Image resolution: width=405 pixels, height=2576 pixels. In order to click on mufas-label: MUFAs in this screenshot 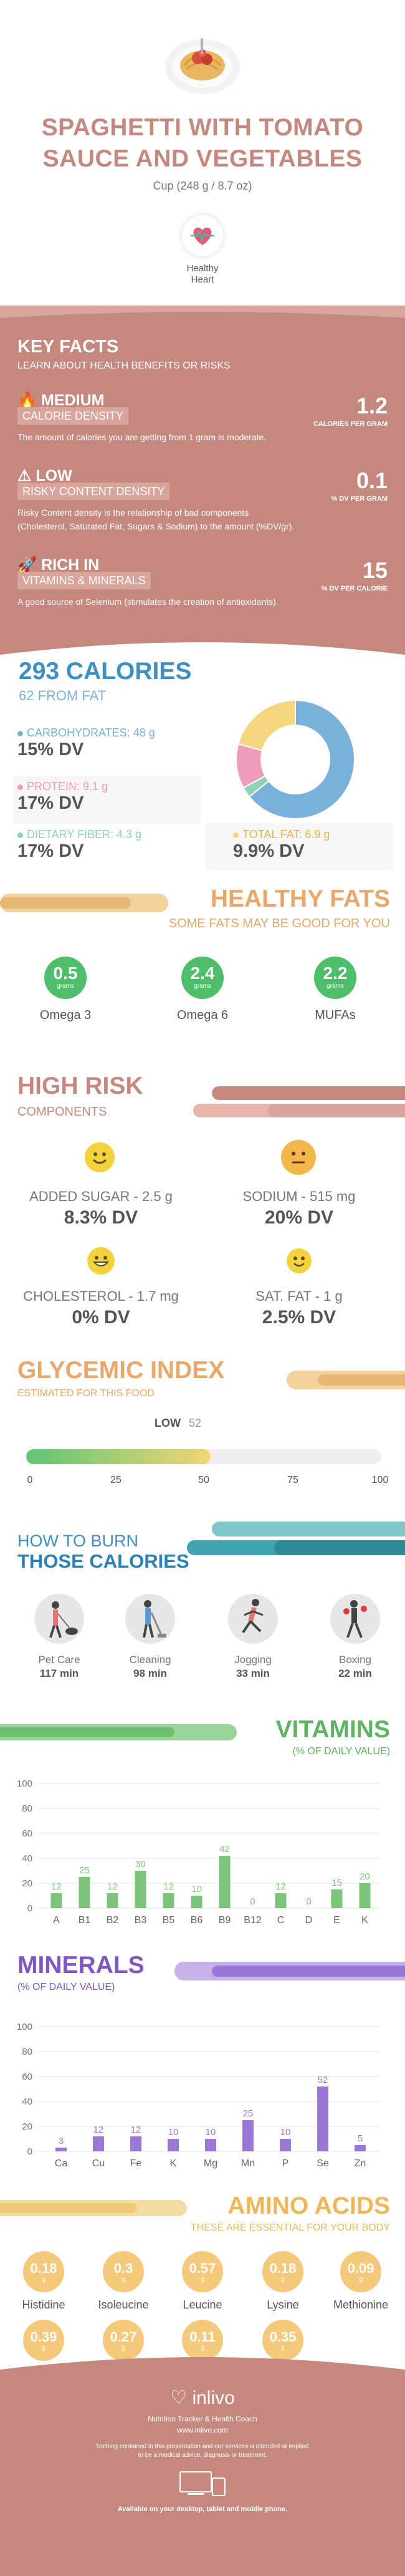, I will do `click(335, 1015)`.